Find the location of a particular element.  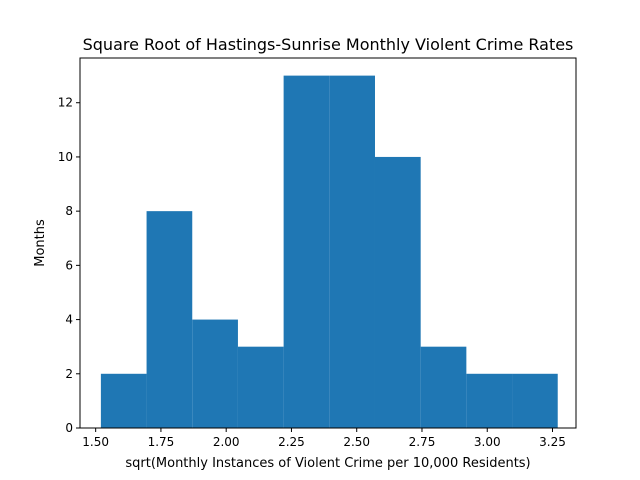

y-axis-label: Months is located at coordinates (40, 243).